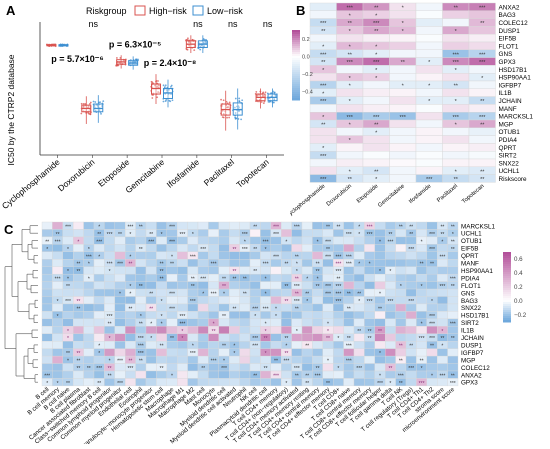 Image resolution: width=550 pixels, height=449 pixels. Describe the element at coordinates (518, 273) in the screenshot. I see `colorbar-tick-label: 0.4` at that location.